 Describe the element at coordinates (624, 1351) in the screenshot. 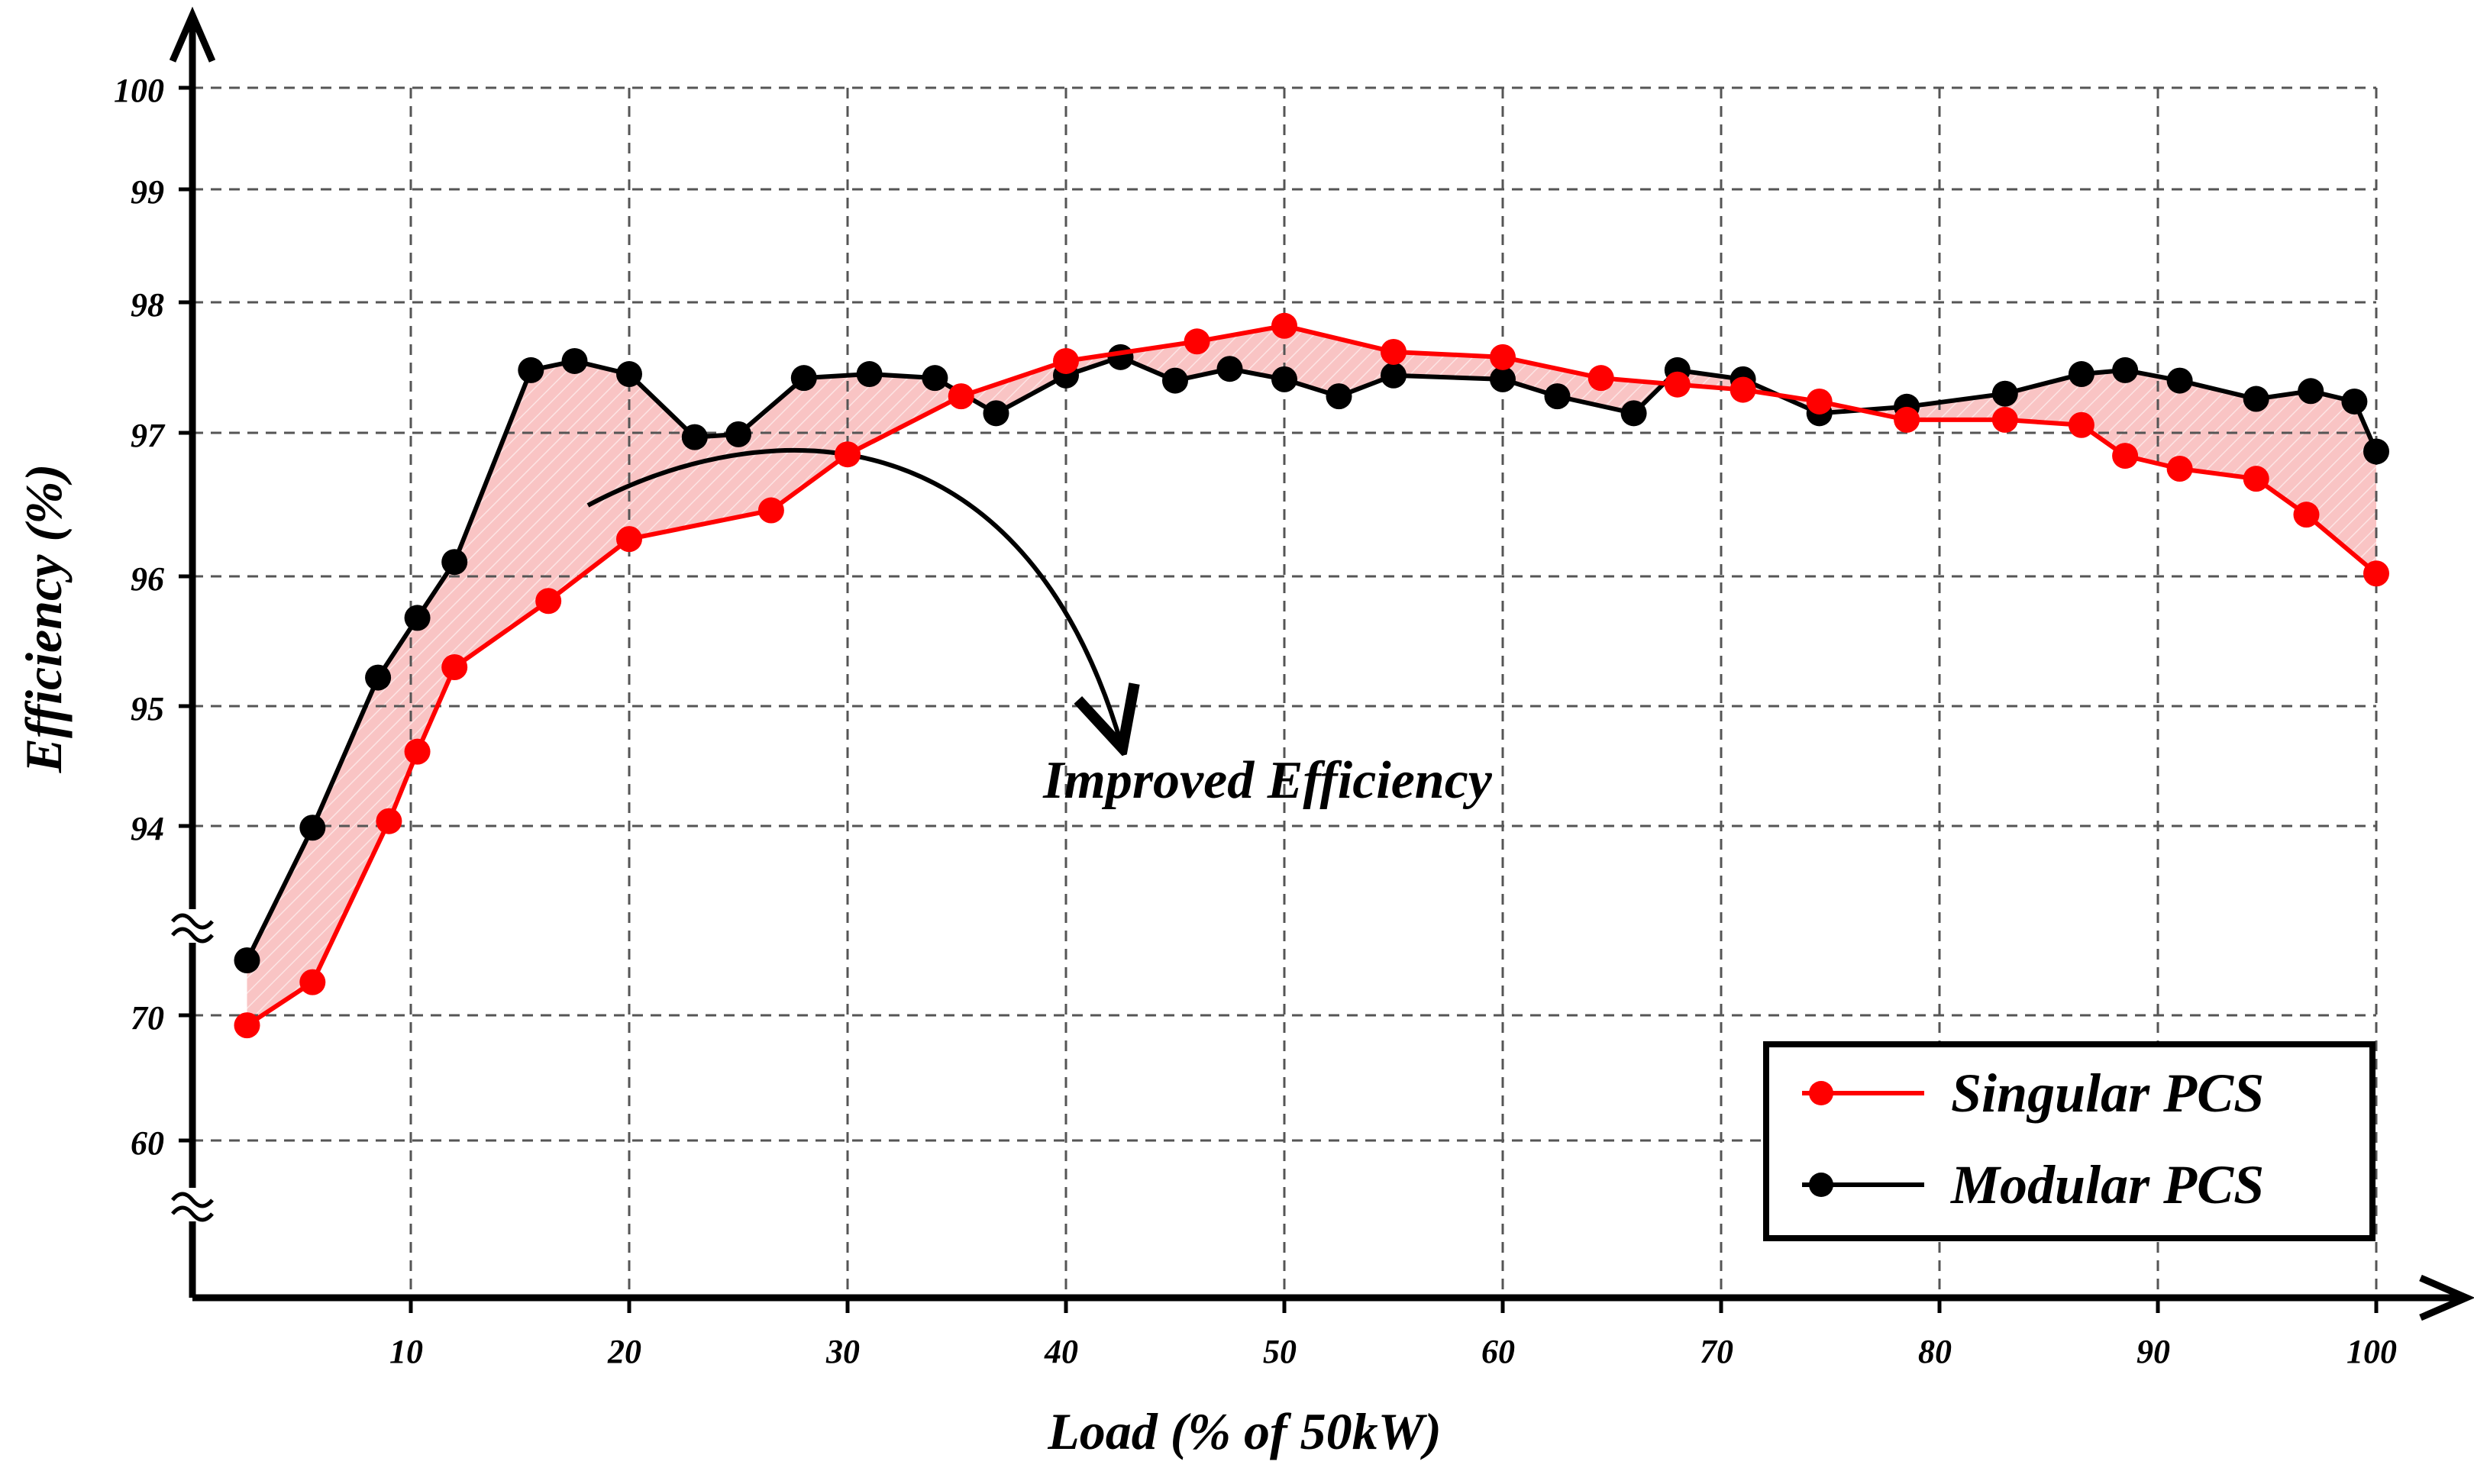

I see `x-tick-label: 20` at that location.